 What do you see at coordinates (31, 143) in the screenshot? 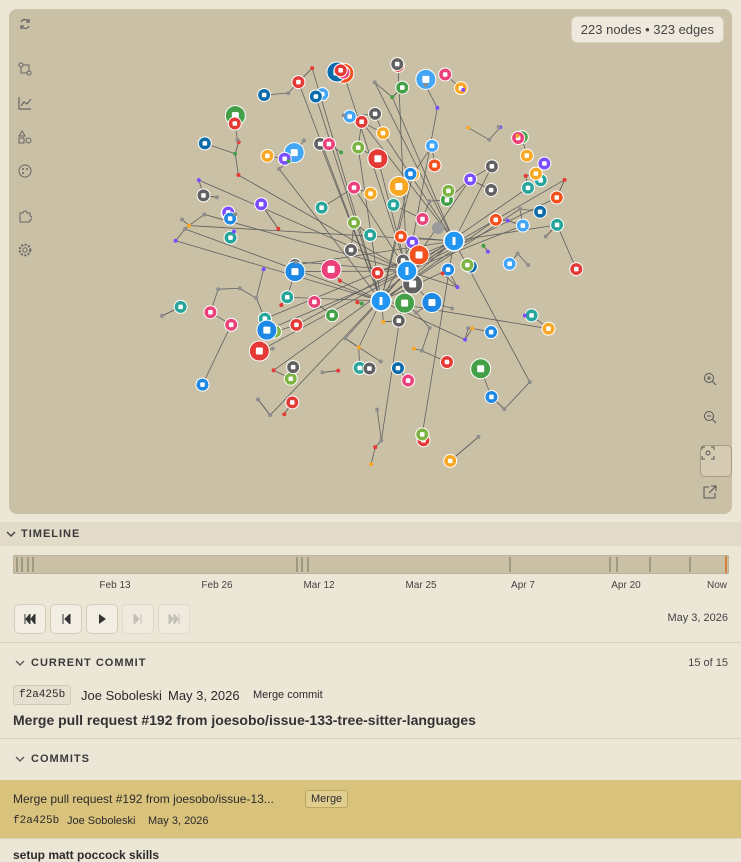
I see `shapes-button` at bounding box center [31, 143].